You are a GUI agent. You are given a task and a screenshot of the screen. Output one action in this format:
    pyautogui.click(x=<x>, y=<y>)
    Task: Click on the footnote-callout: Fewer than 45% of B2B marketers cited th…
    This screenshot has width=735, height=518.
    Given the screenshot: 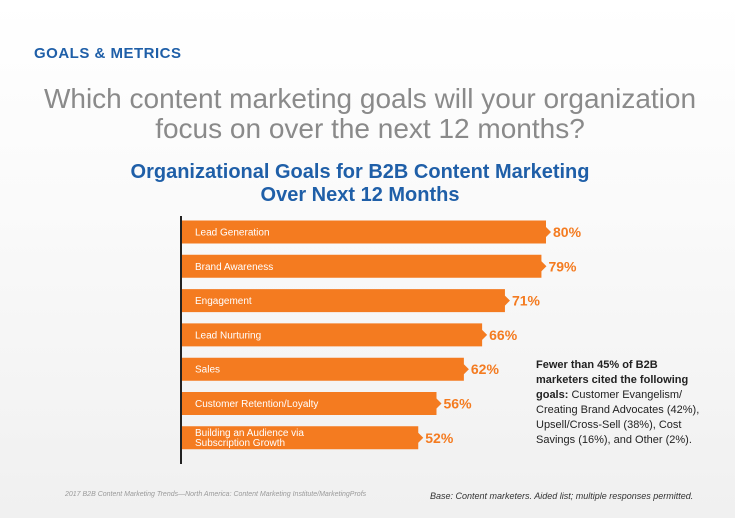 What is the action you would take?
    pyautogui.click(x=623, y=403)
    